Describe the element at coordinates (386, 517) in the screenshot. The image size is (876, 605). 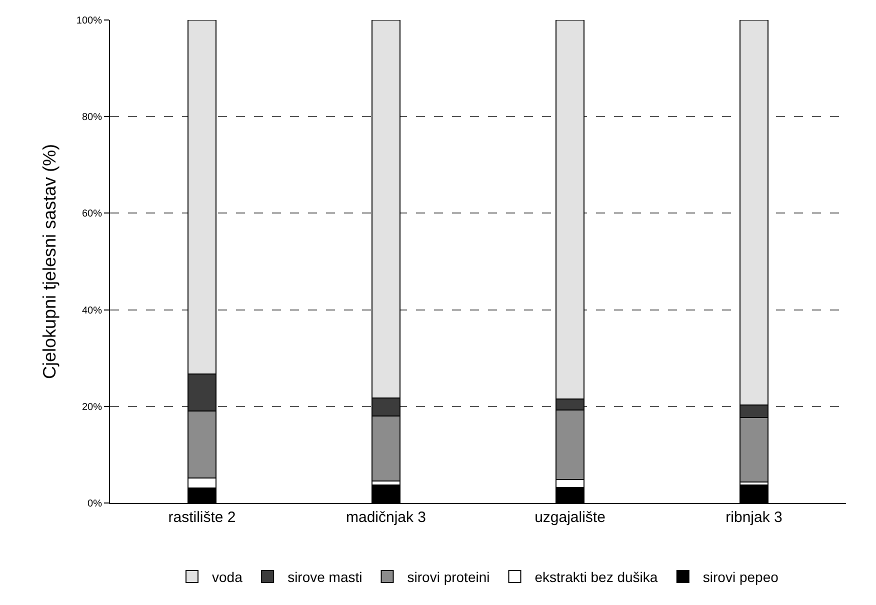
I see `x-tick-label: madičnjak 3` at that location.